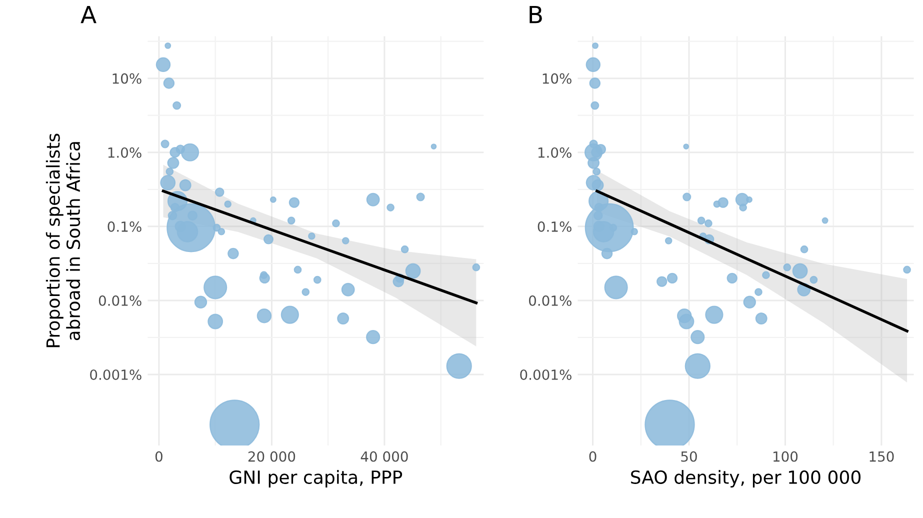 The height and width of the screenshot is (518, 923). Describe the element at coordinates (785, 456) in the screenshot. I see `x-tick-label: 100` at that location.